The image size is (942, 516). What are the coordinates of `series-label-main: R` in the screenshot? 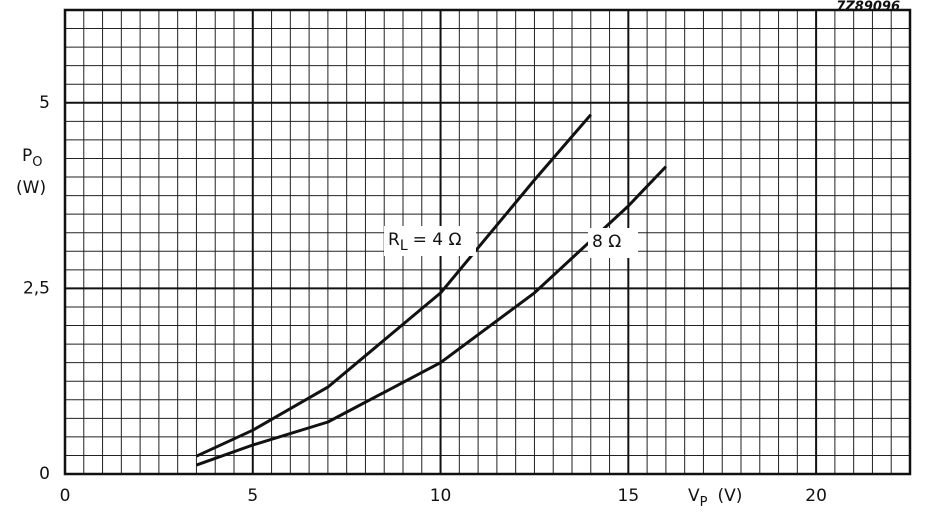 It's located at (394, 240).